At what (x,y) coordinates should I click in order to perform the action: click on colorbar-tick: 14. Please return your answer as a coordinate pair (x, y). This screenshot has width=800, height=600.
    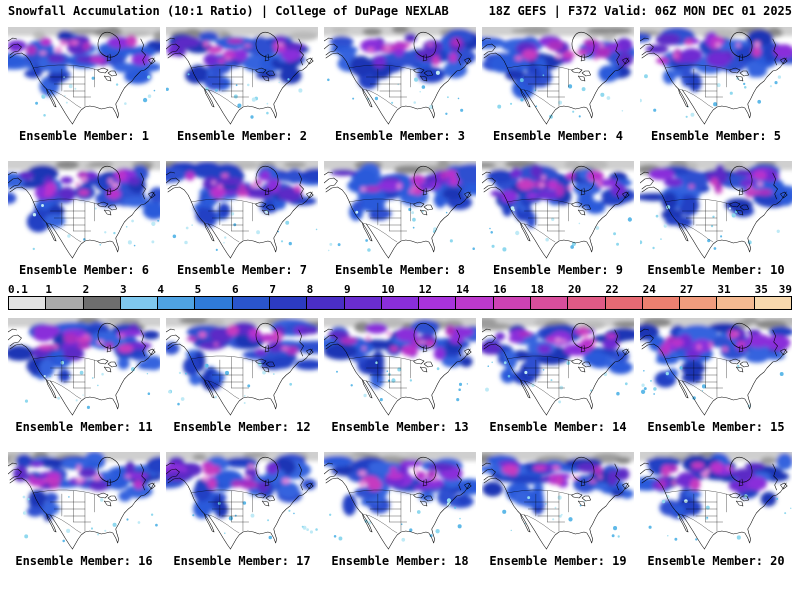
    Looking at the image, I should click on (463, 289).